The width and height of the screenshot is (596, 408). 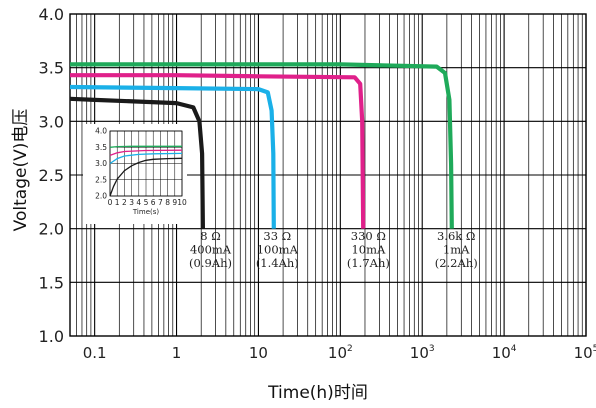 I want to click on load-annotation-line: (2.2Ah), so click(x=456, y=263).